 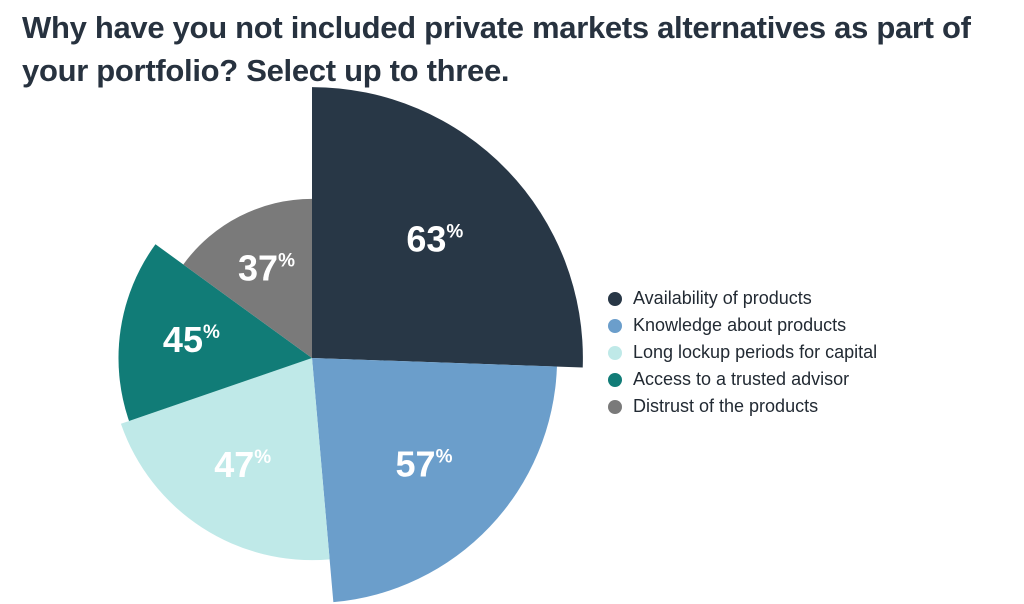 I want to click on legend-label: Knowledge about products, so click(x=740, y=325).